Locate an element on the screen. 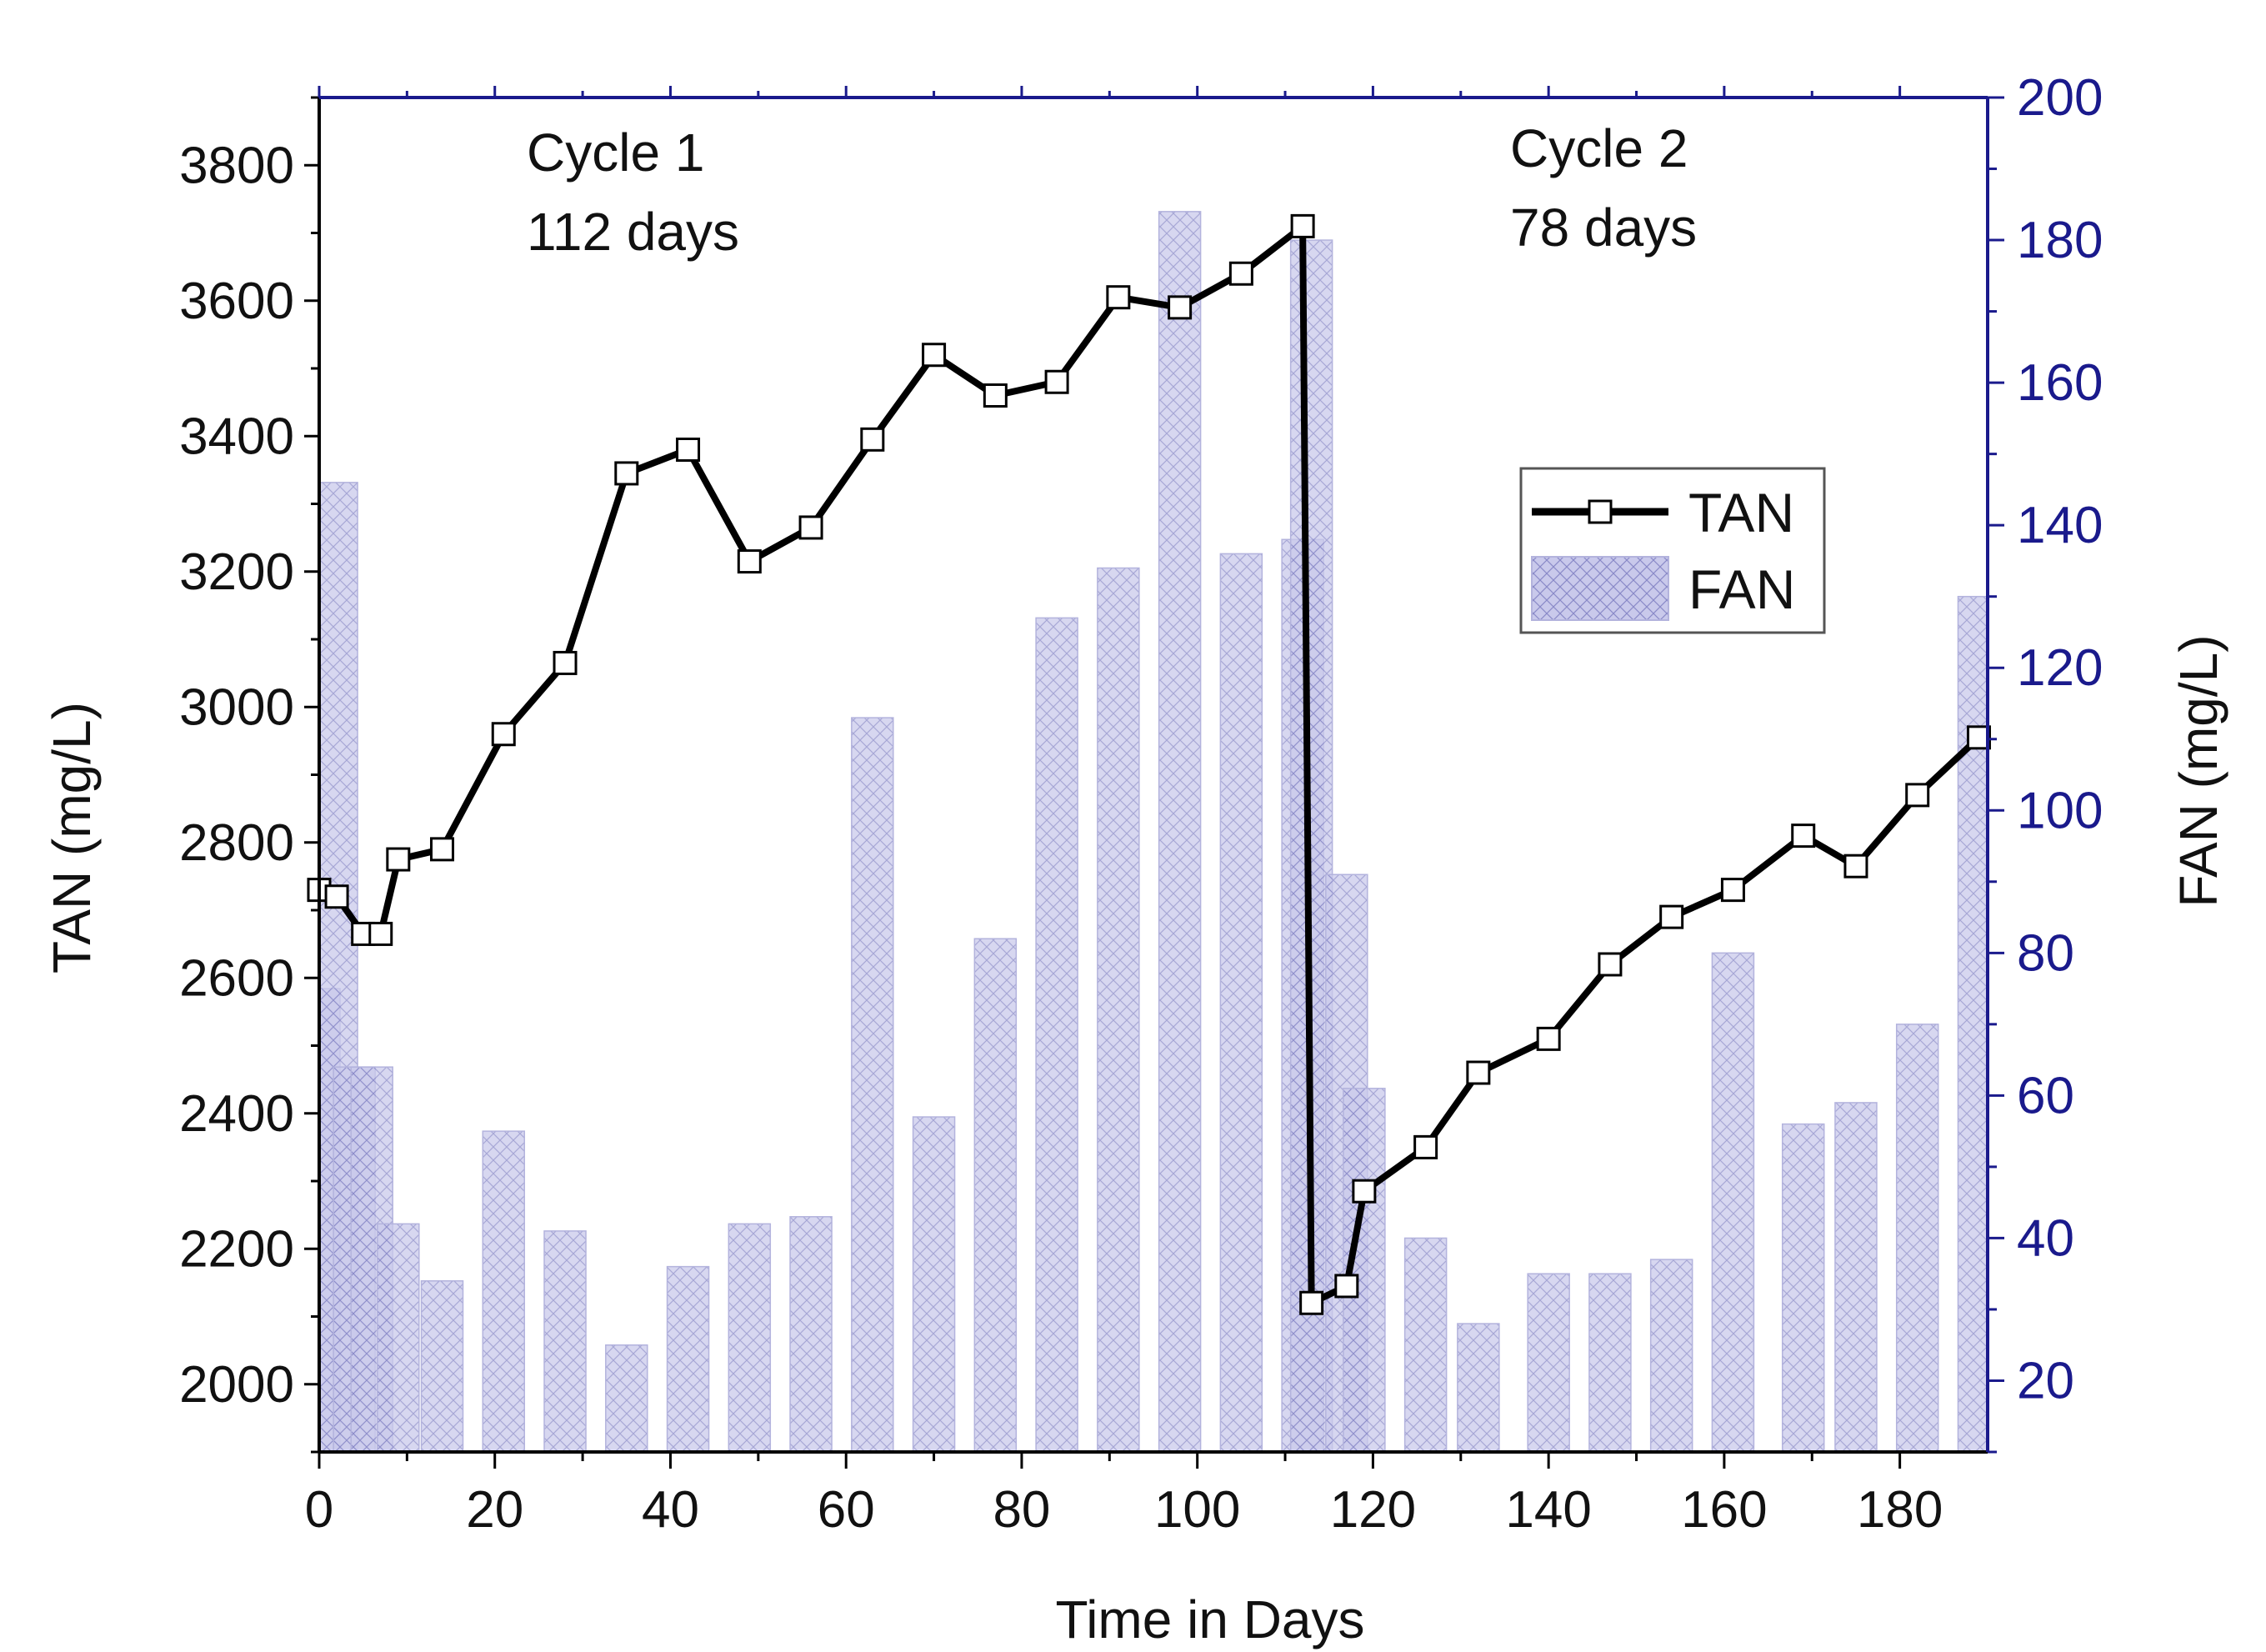  y-left-tick-label: 2800 is located at coordinates (236, 843).